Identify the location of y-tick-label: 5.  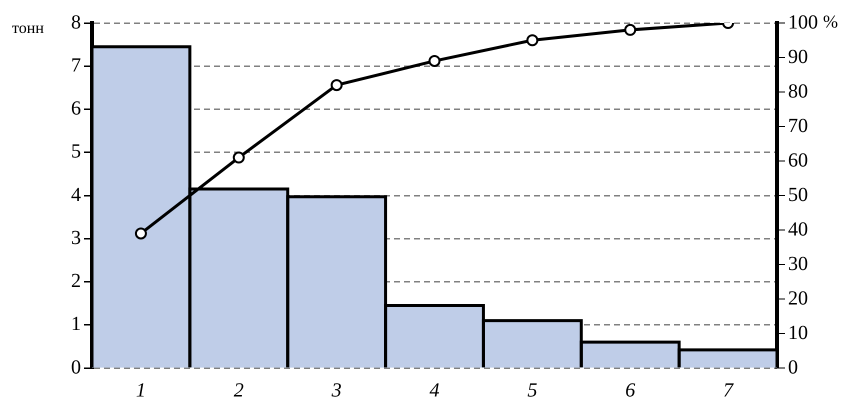
(76, 151).